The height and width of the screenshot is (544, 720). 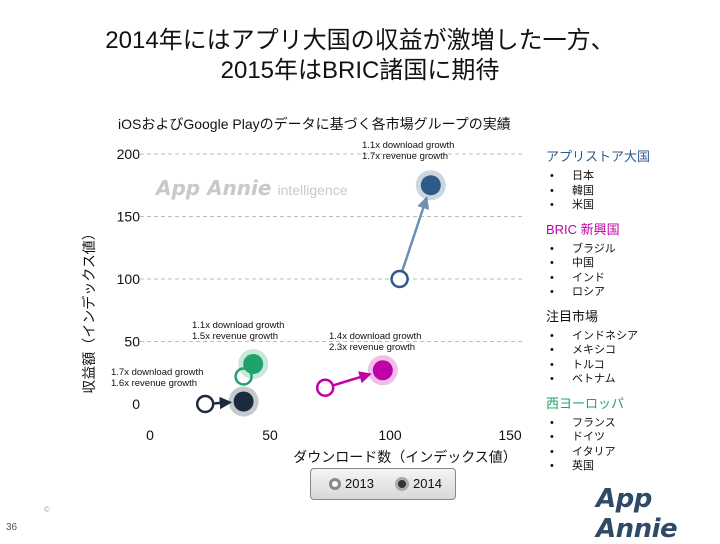 I want to click on ring-icon, so click(x=335, y=483).